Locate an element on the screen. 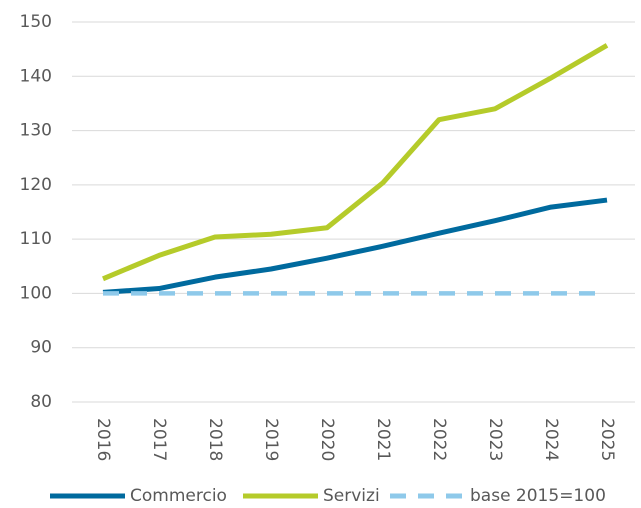 The image size is (641, 508). x-tick-label: 2025 is located at coordinates (607, 439).